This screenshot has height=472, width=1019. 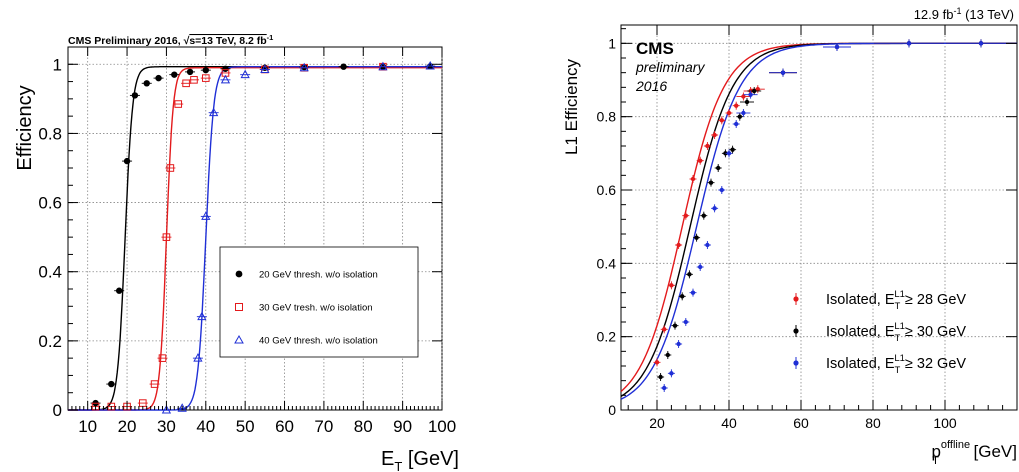 What do you see at coordinates (607, 190) in the screenshot?
I see `right-y-tick-label: 0.6` at bounding box center [607, 190].